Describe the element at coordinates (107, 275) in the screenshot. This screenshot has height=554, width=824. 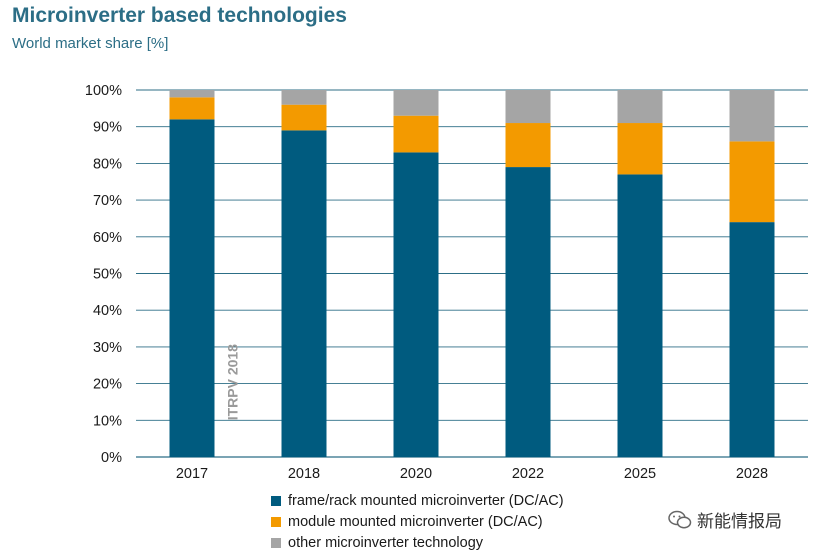
I see `y-tick-label: 50%` at that location.